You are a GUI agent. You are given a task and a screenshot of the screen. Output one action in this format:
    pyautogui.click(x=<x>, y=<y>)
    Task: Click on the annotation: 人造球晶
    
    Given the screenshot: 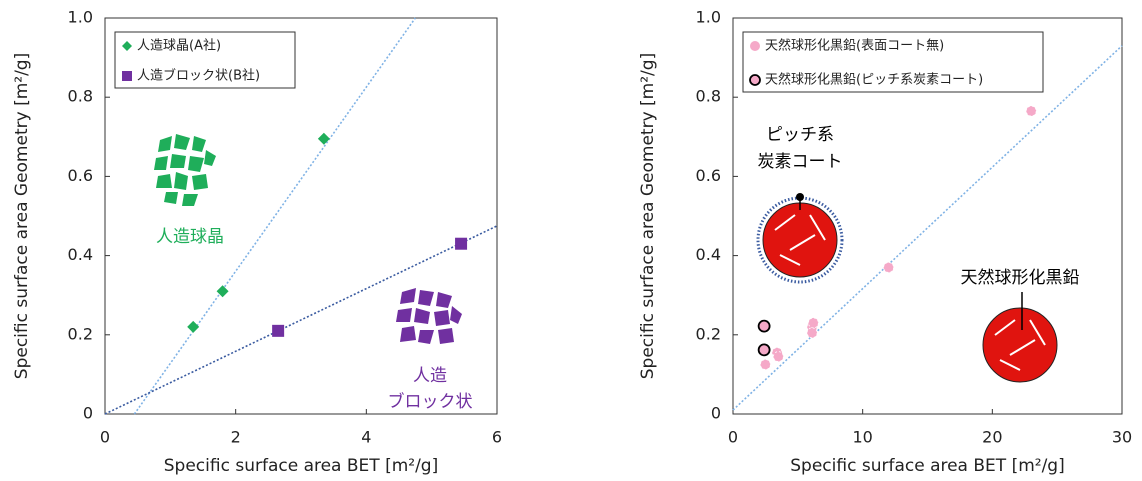 What is the action you would take?
    pyautogui.click(x=190, y=237)
    